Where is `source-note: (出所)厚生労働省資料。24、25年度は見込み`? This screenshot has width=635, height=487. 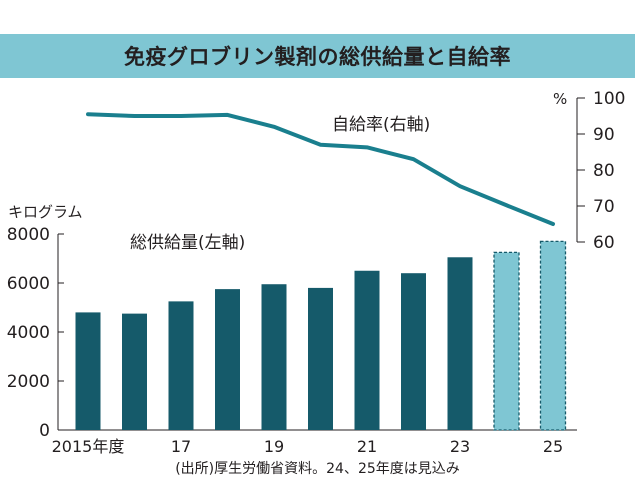
source-note: (出所)厚生労働省資料。24、25年度は見込み is located at coordinates (317, 469).